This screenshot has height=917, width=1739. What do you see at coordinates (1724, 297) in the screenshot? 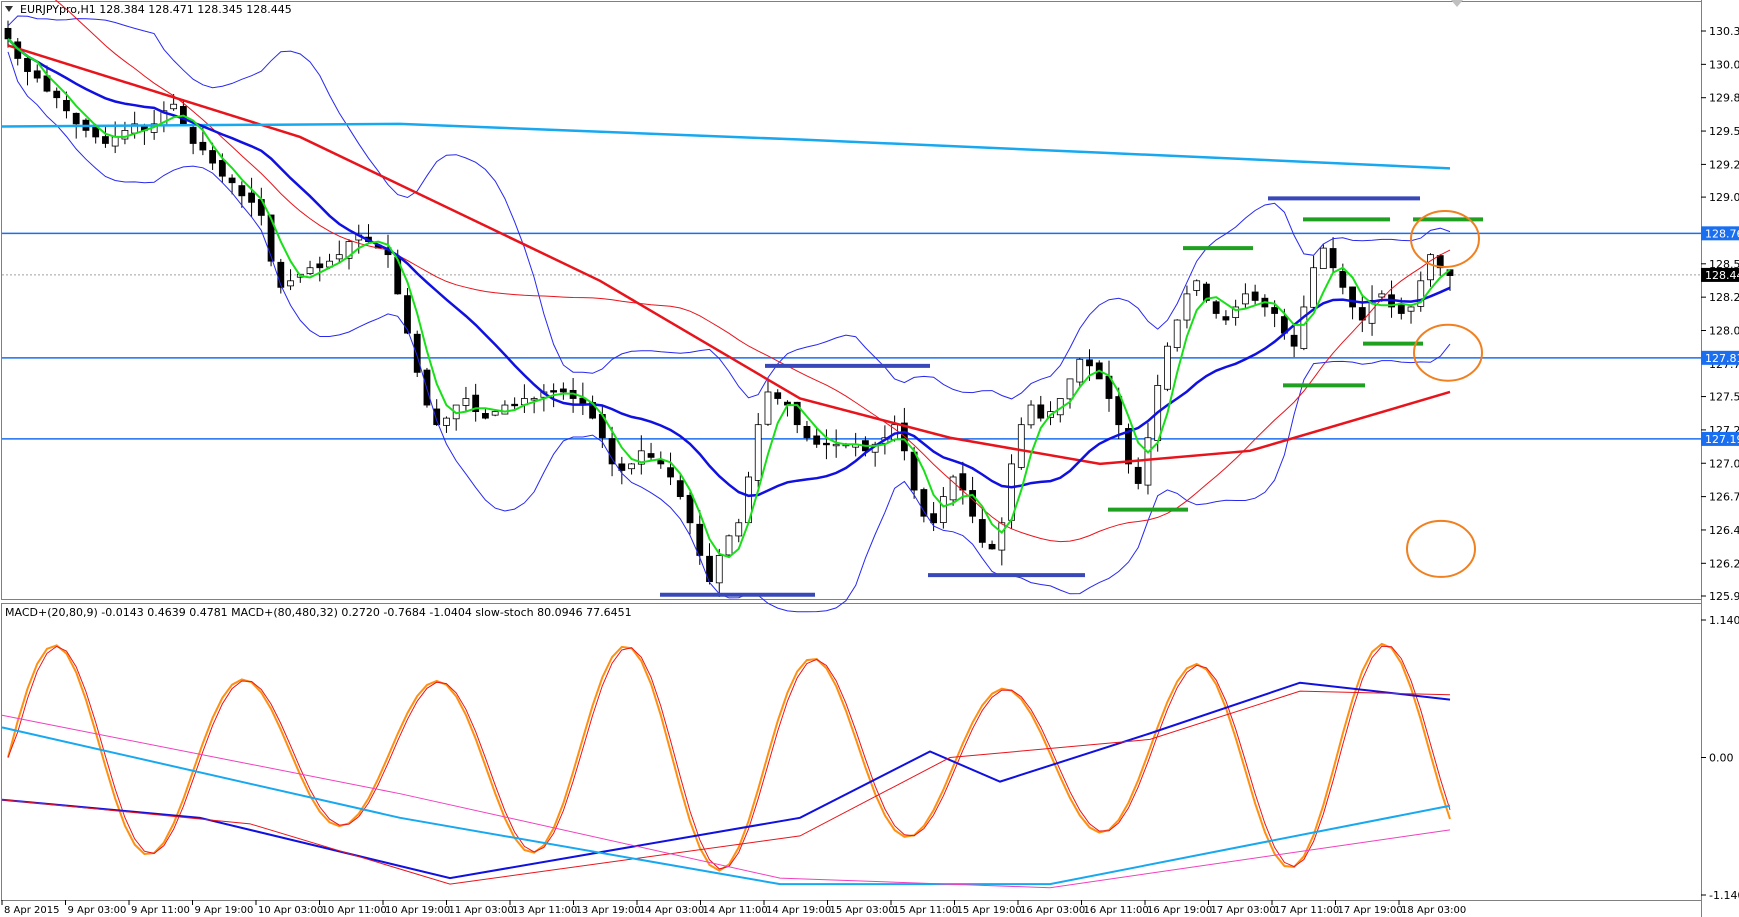
I see `price-tick-label: 128.275` at bounding box center [1724, 297].